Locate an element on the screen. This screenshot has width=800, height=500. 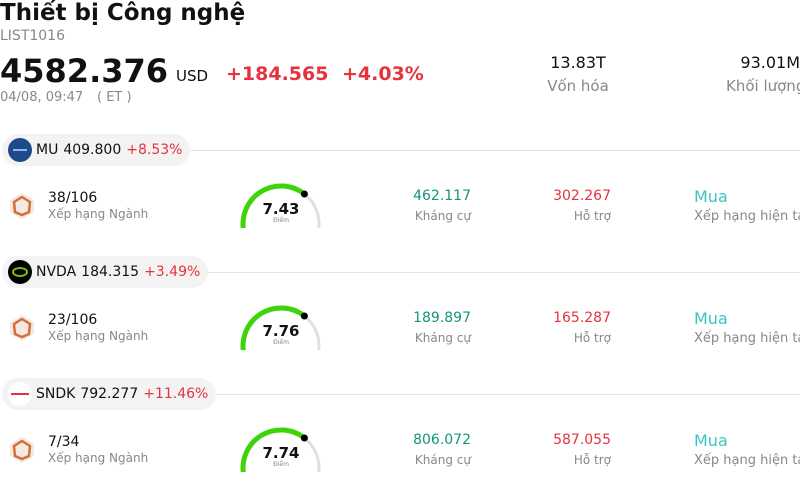
stock-price: 409.800 is located at coordinates (92, 150).